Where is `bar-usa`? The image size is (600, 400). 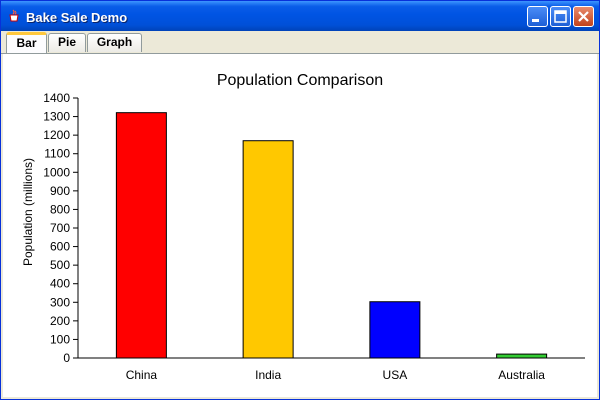 bar-usa is located at coordinates (395, 330).